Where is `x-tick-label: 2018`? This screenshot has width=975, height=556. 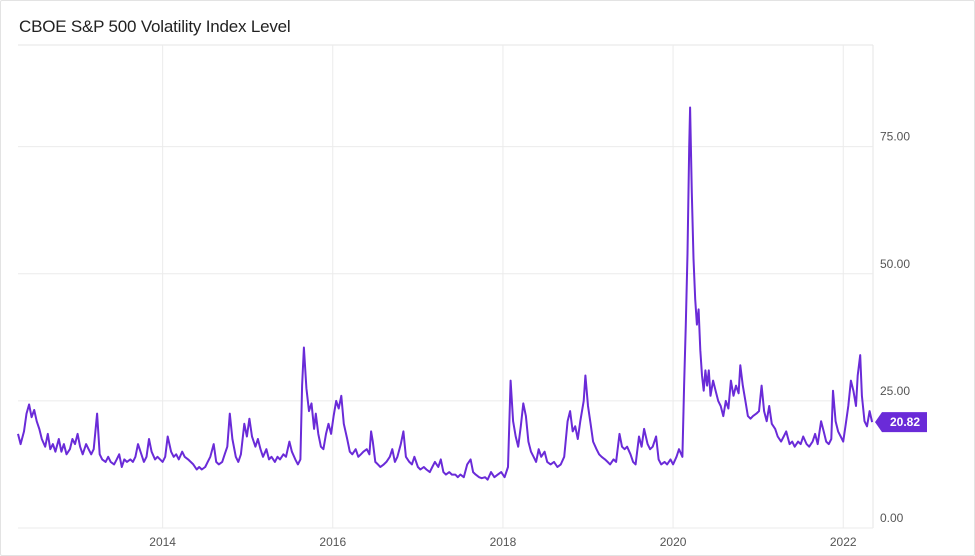 x-tick-label: 2018 is located at coordinates (503, 542).